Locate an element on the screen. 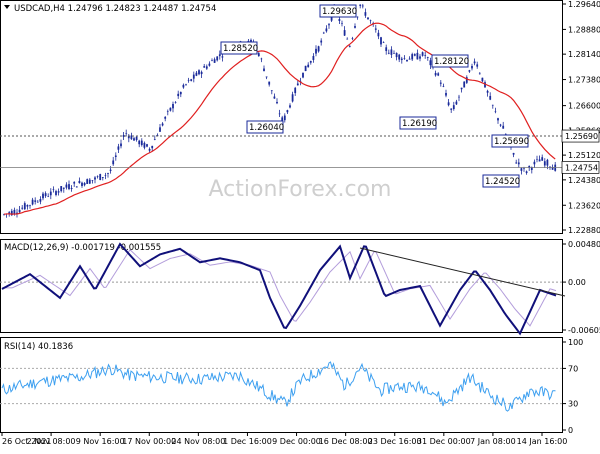 The width and height of the screenshot is (600, 454). rsi-tick-label: 70 is located at coordinates (573, 368).